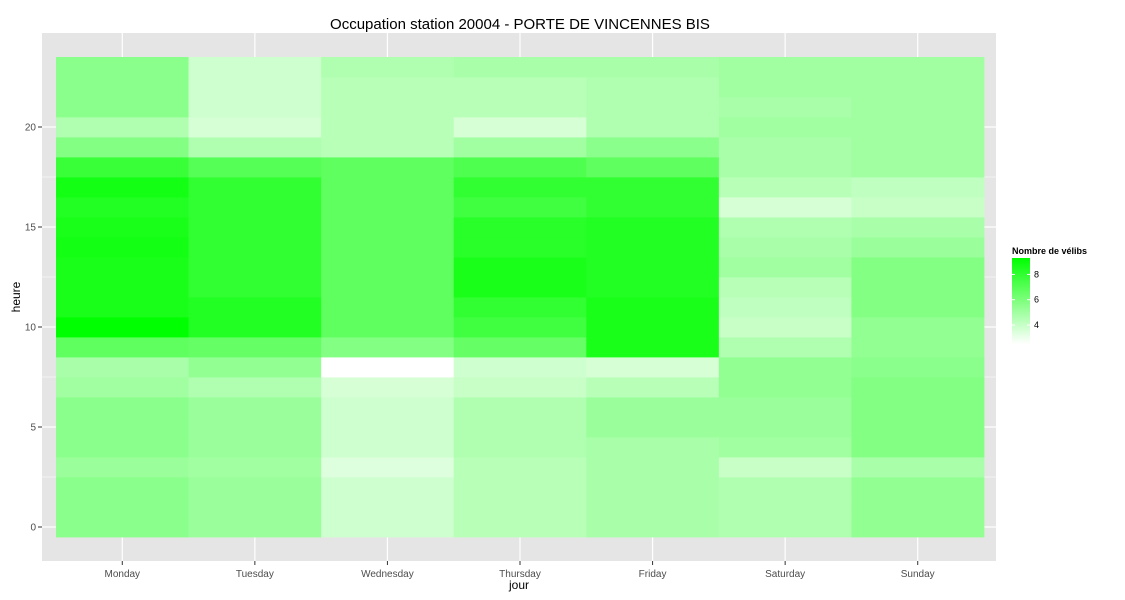 This screenshot has height=600, width=1125. Describe the element at coordinates (255, 574) in the screenshot. I see `x-tick-label: Tuesday` at that location.